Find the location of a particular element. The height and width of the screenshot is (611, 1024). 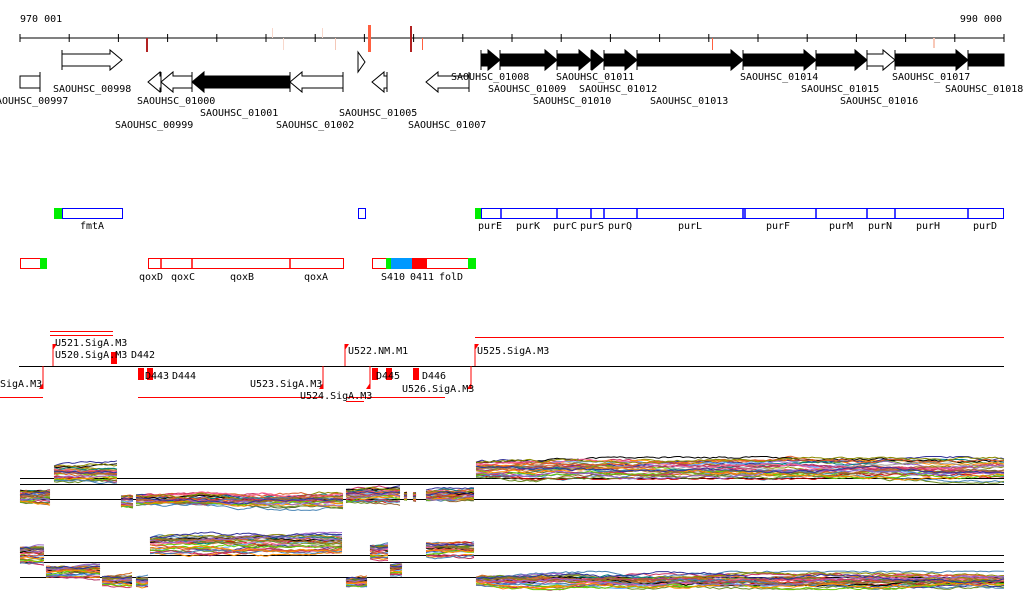

gene-saouhsc_01016: SAOUHSC_01016 is located at coordinates (879, 77).